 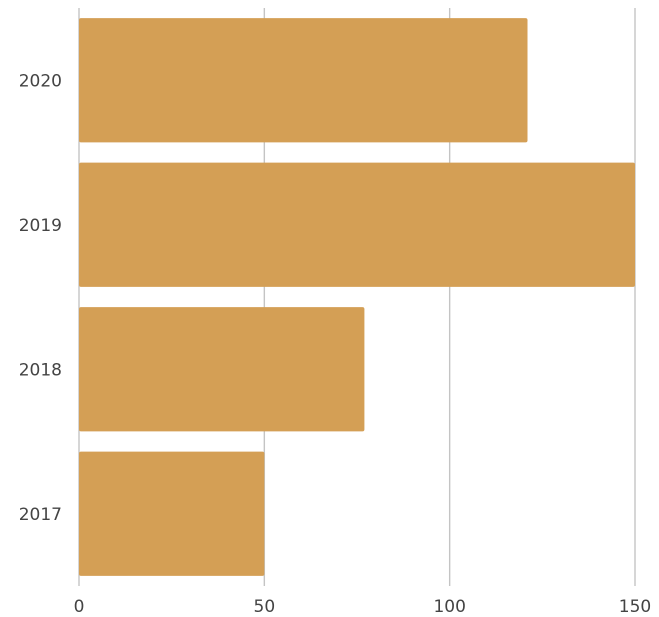 What do you see at coordinates (303, 80) in the screenshot?
I see `bar-2020` at bounding box center [303, 80].